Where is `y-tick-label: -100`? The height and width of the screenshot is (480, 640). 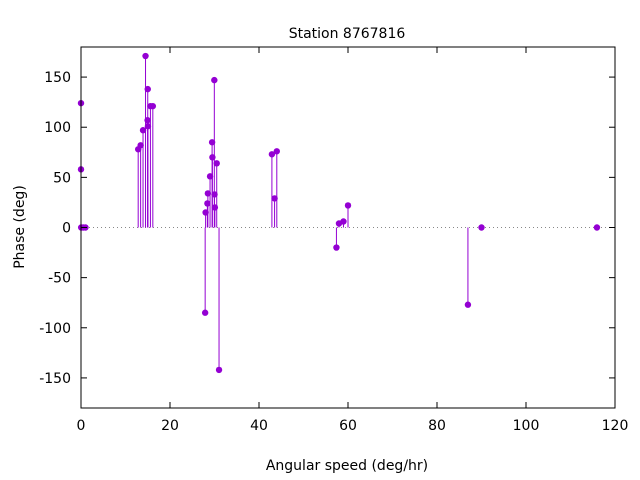 y-tick-label: -100 is located at coordinates (55, 329).